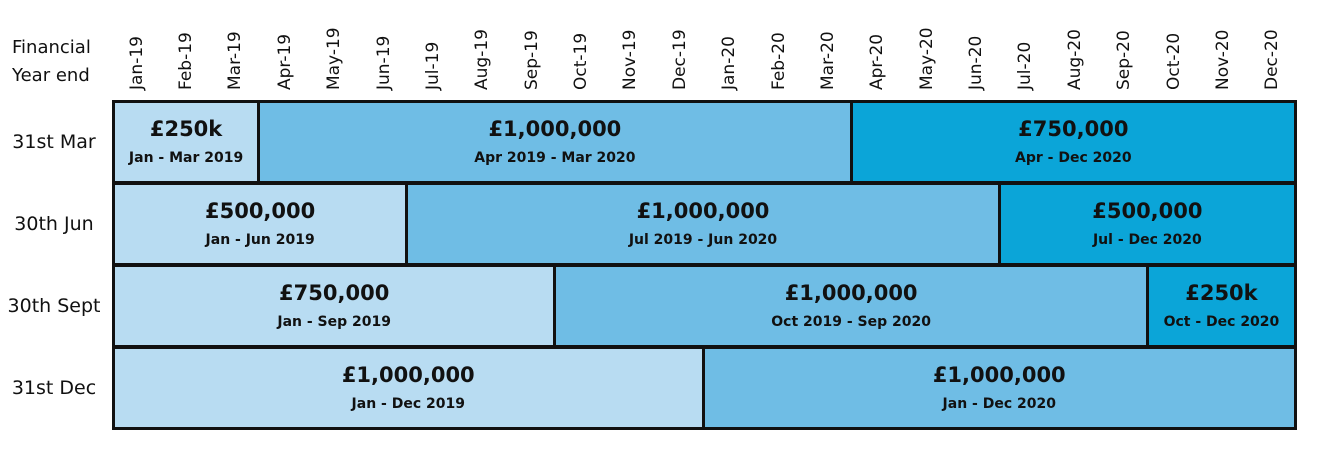 This screenshot has width=1321, height=465. What do you see at coordinates (729, 63) in the screenshot?
I see `month-label: Jan-20` at bounding box center [729, 63].